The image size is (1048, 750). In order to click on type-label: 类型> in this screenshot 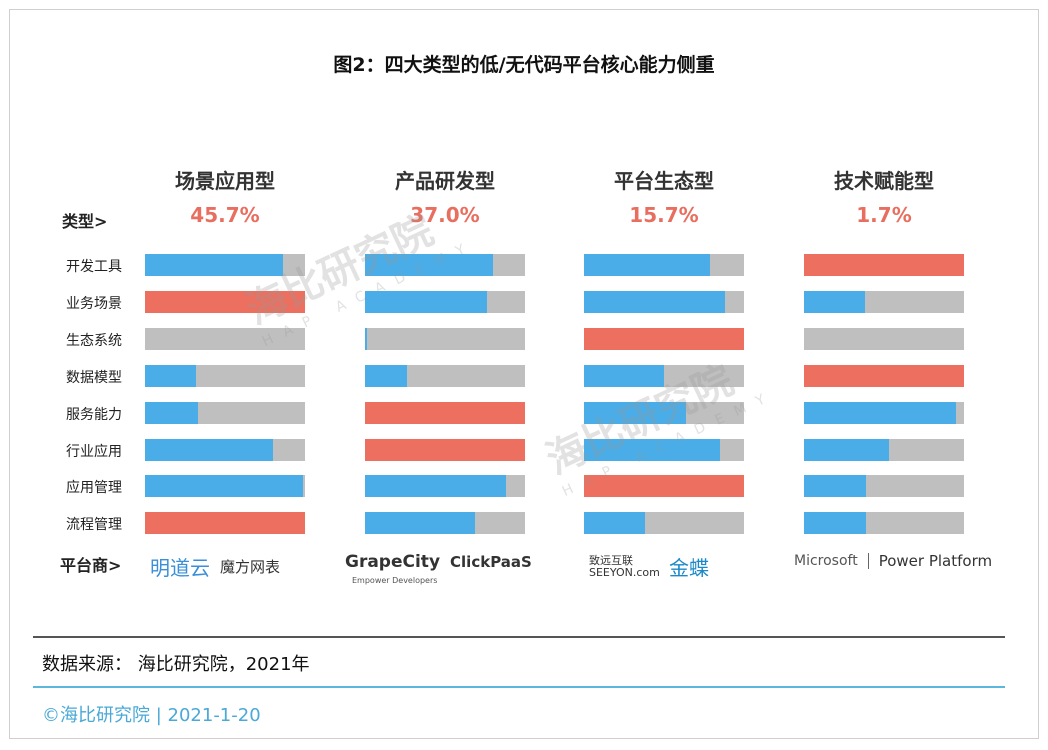, I will do `click(85, 221)`.